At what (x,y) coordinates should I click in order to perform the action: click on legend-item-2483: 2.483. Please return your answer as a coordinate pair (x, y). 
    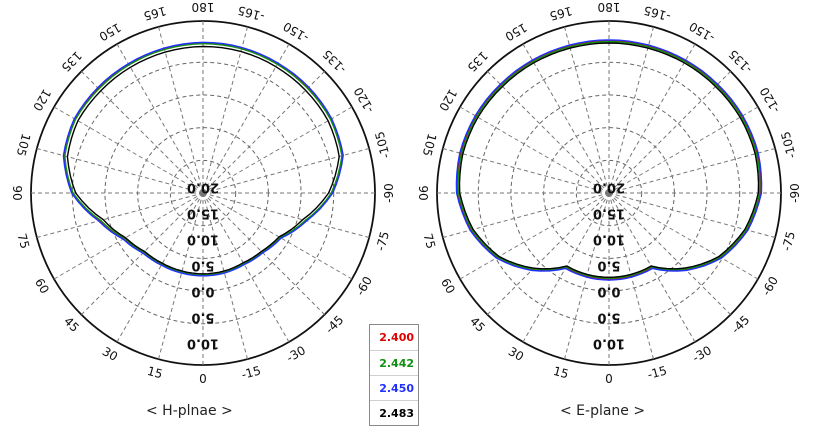
    Looking at the image, I should click on (394, 412).